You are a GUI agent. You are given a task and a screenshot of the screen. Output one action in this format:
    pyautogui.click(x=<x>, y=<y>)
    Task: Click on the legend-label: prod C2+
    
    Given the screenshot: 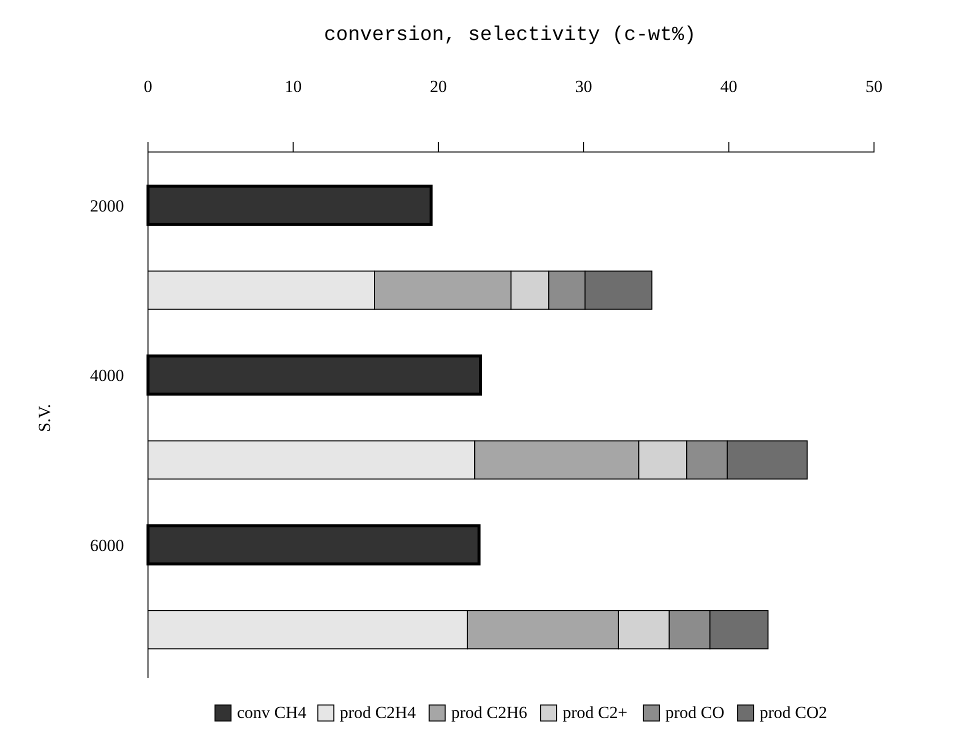 What is the action you would take?
    pyautogui.click(x=595, y=712)
    